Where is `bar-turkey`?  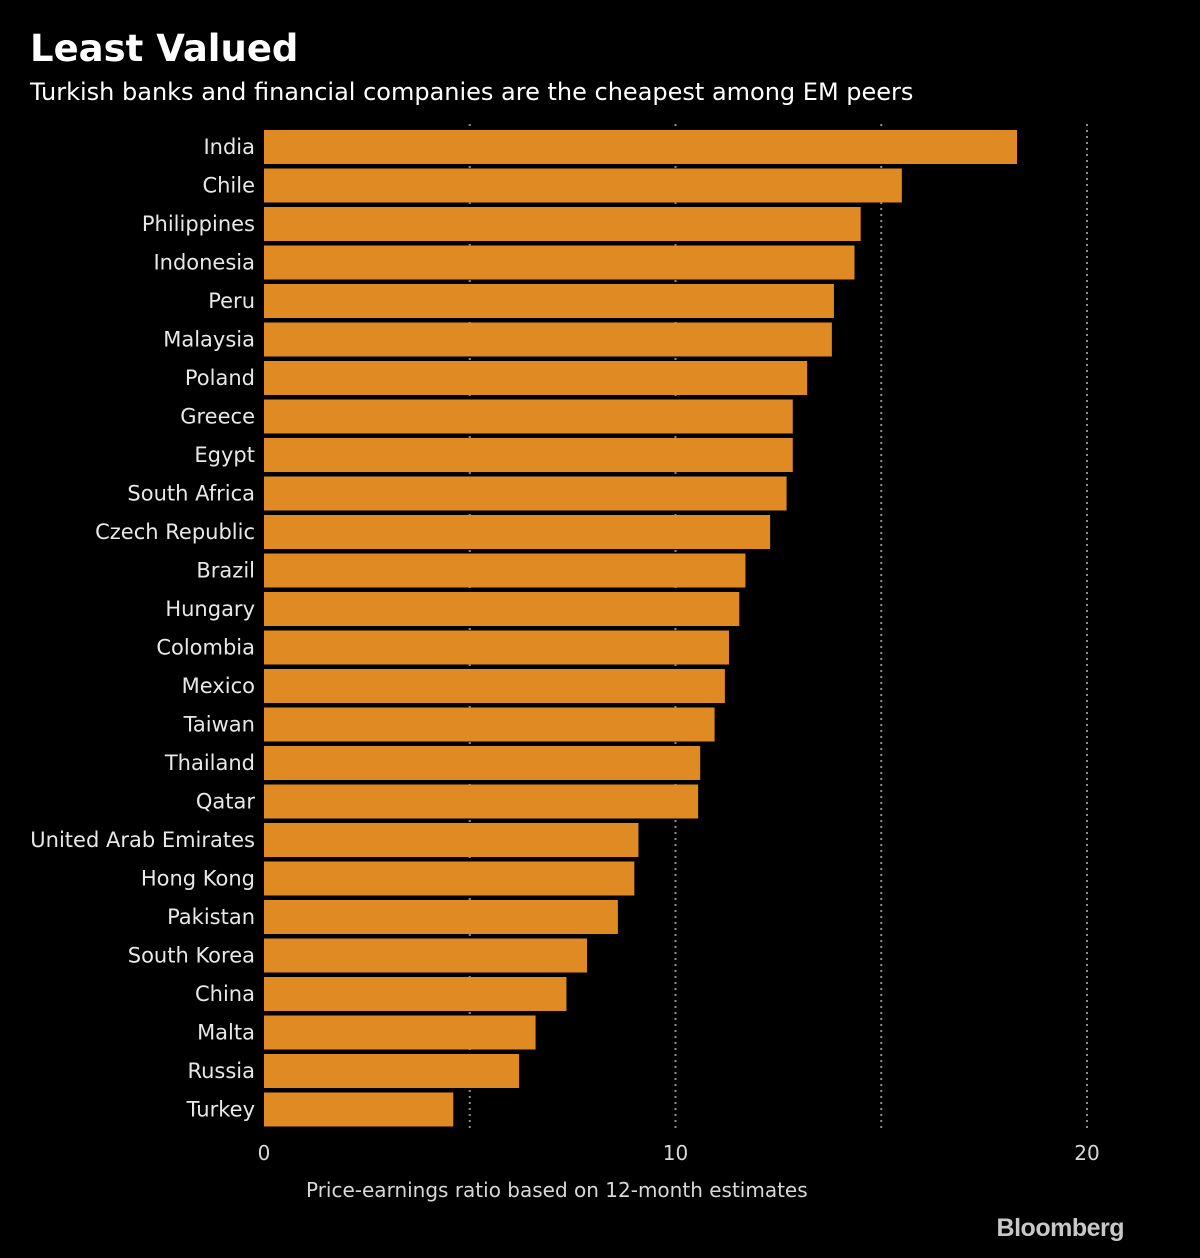 bar-turkey is located at coordinates (359, 1109).